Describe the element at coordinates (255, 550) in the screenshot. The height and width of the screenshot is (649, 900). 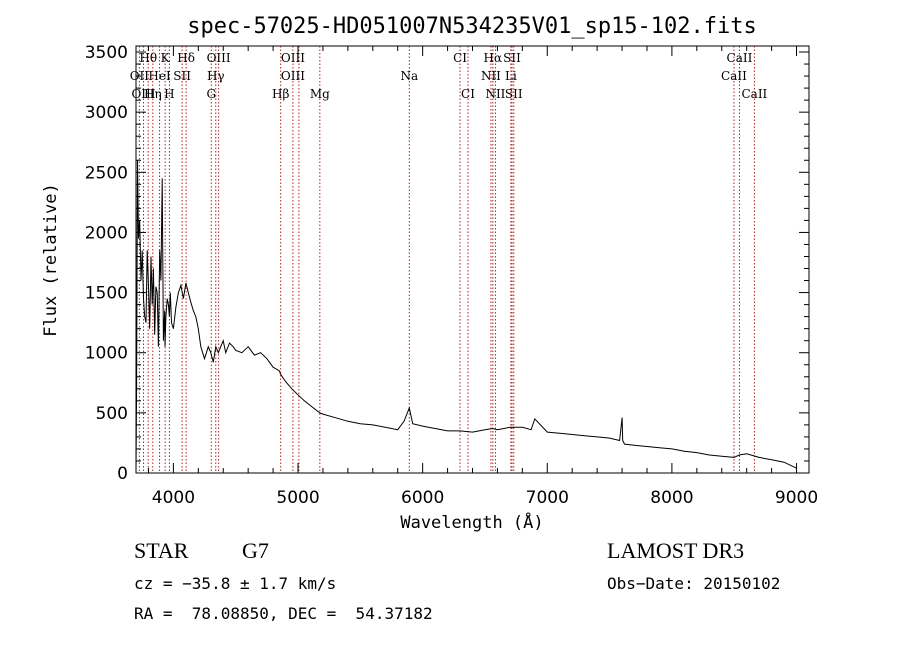
I see `object-subclass: G7` at that location.